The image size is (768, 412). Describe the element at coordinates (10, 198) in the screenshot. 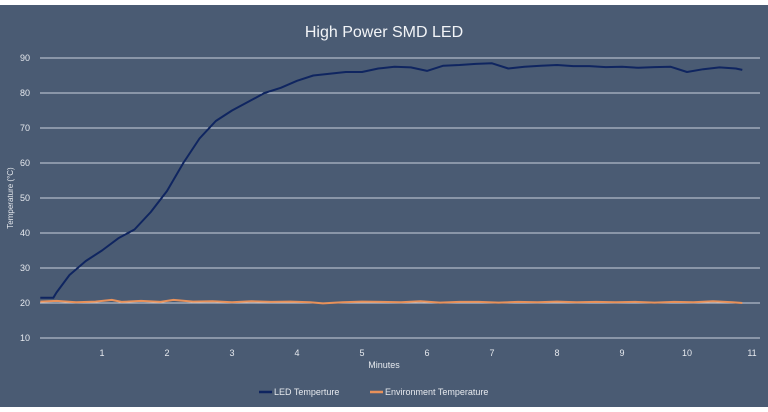

I see `y-axis-label: Temperature (°C)` at that location.